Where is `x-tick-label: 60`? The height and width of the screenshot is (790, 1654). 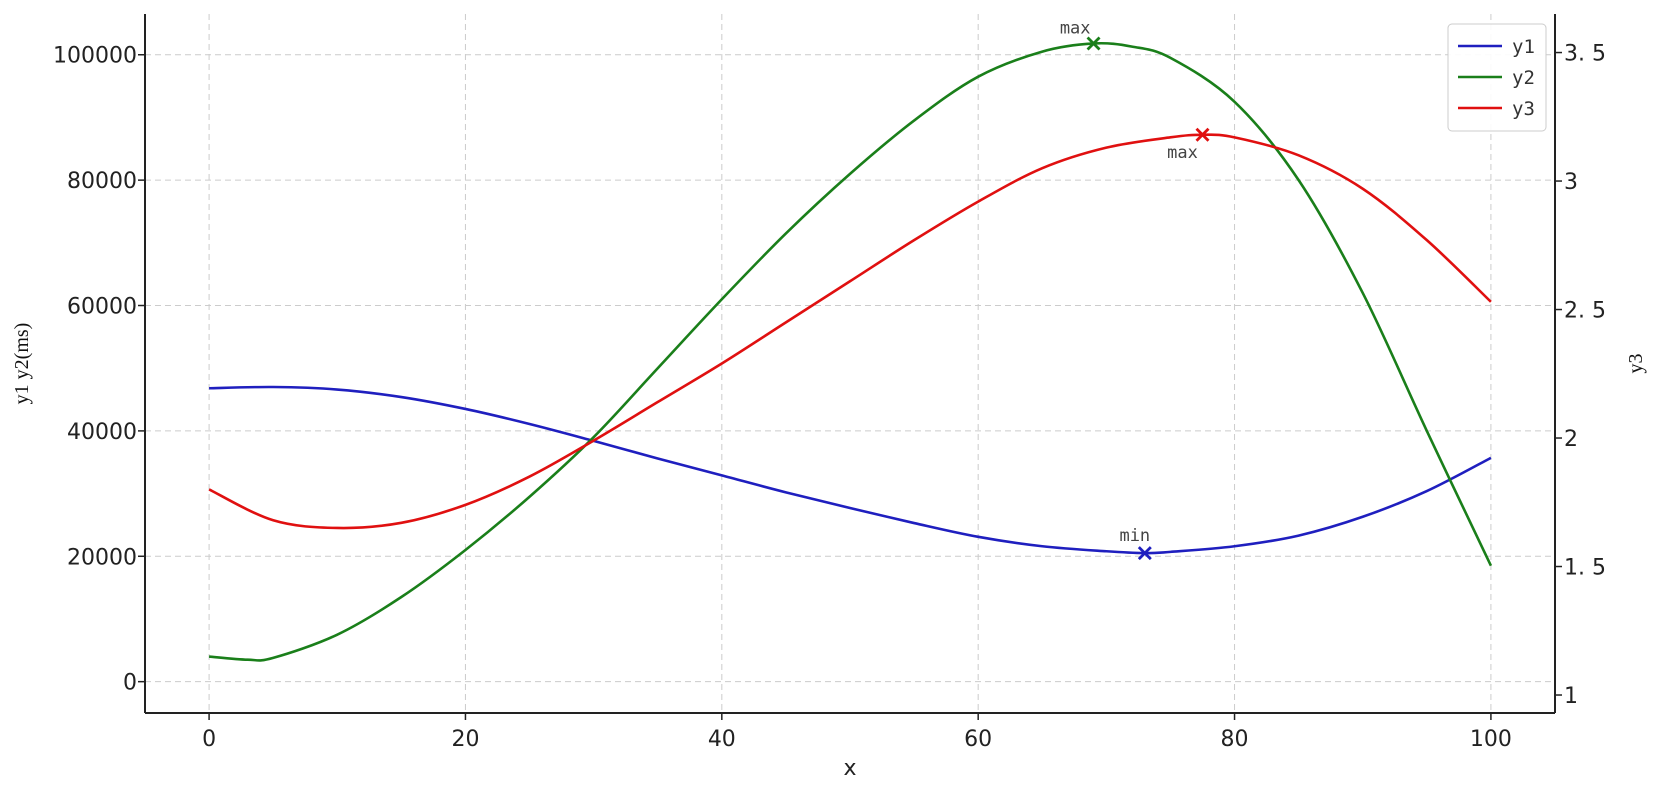
x-tick-label: 60 is located at coordinates (978, 739).